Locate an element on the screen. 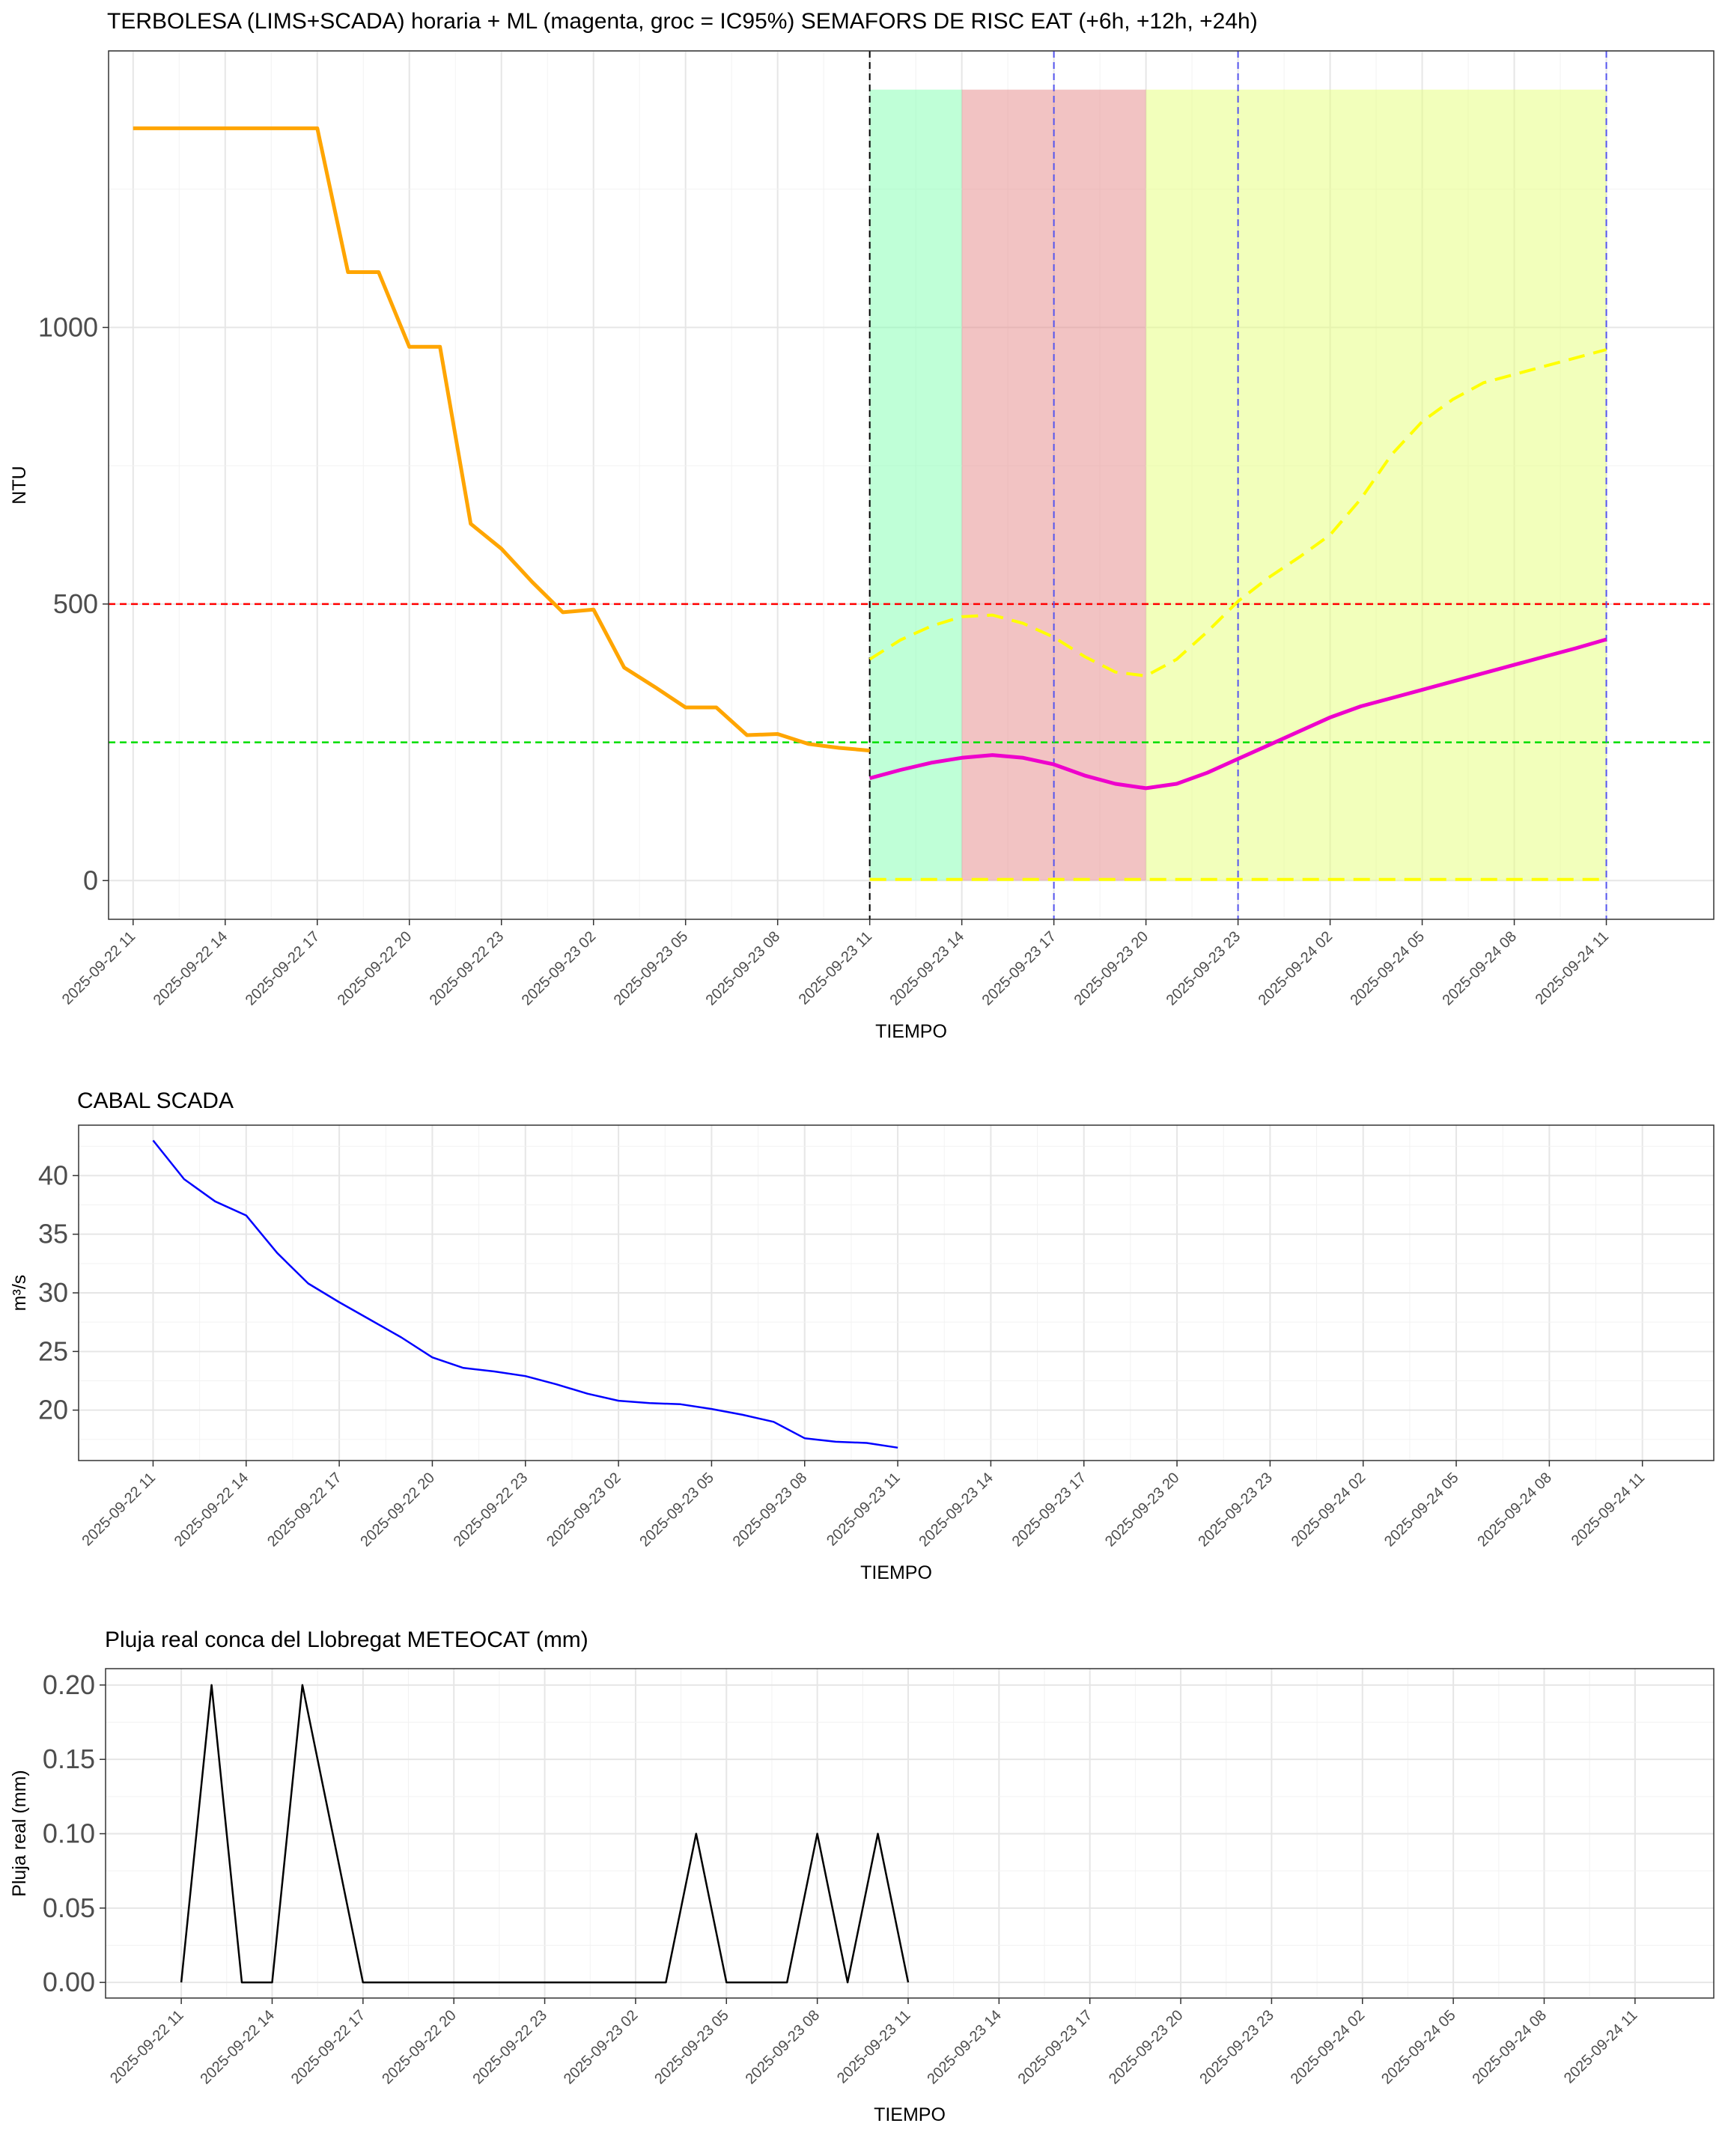 The height and width of the screenshot is (2156, 1725). turbidity-y-axis-ticks: 0 500 1000 is located at coordinates (73, 603).